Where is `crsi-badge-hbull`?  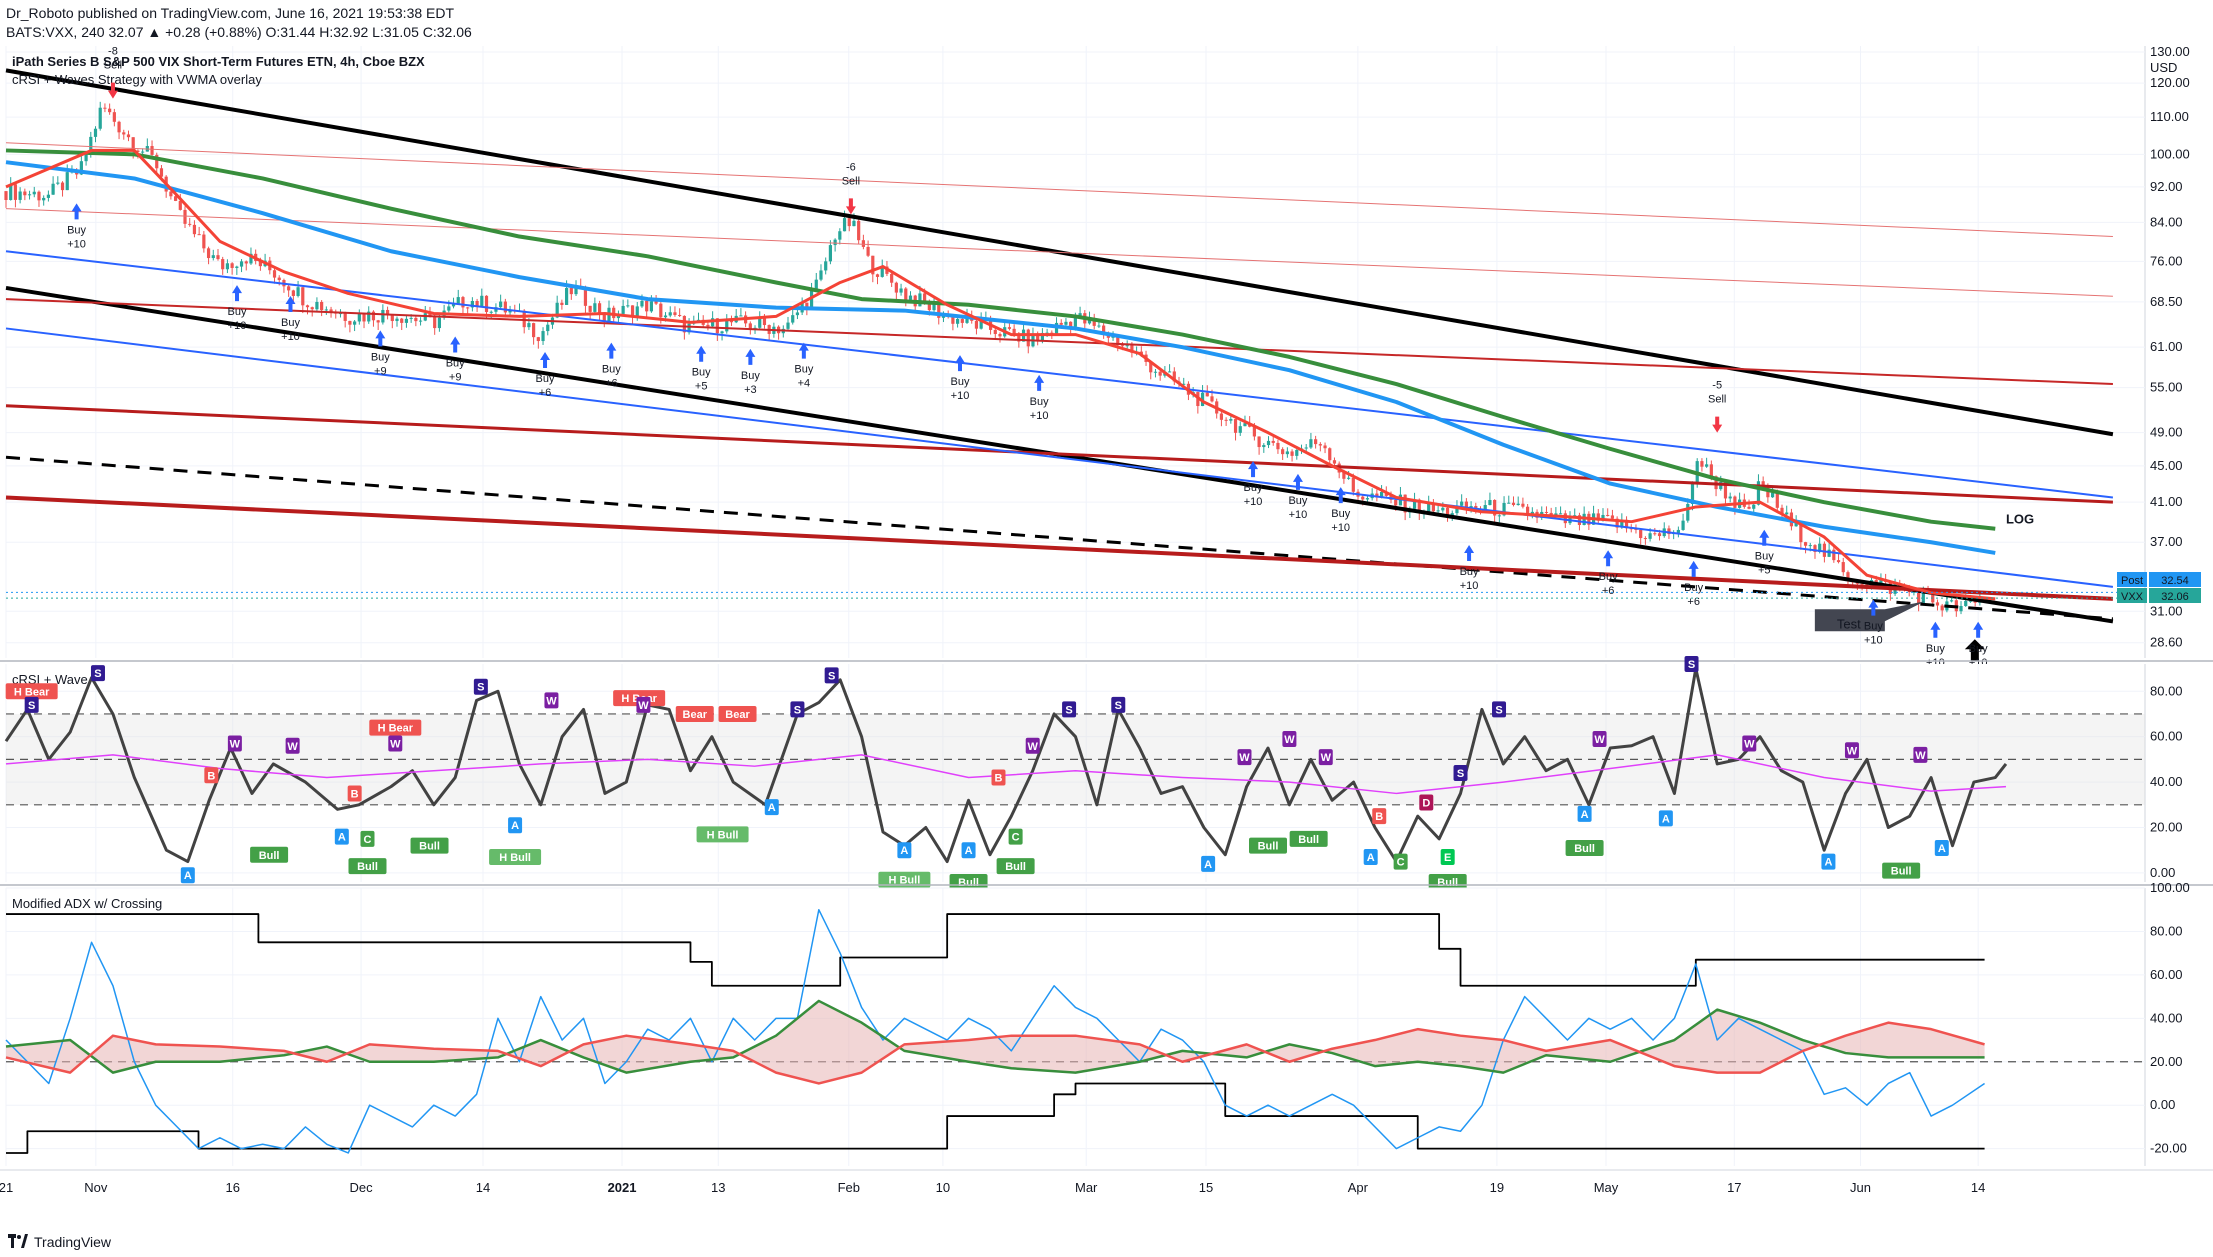 crsi-badge-hbull is located at coordinates (904, 879).